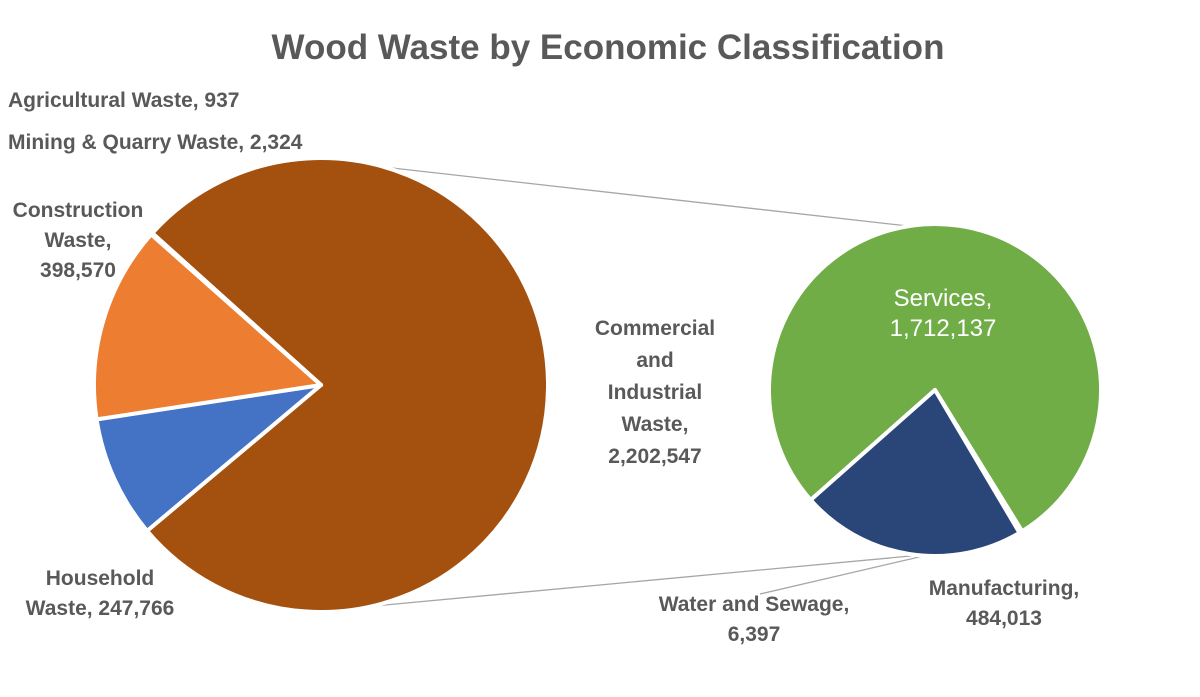 This screenshot has width=1200, height=697. Describe the element at coordinates (100, 593) in the screenshot. I see `label-household-waste: Household Waste, 247,766` at that location.